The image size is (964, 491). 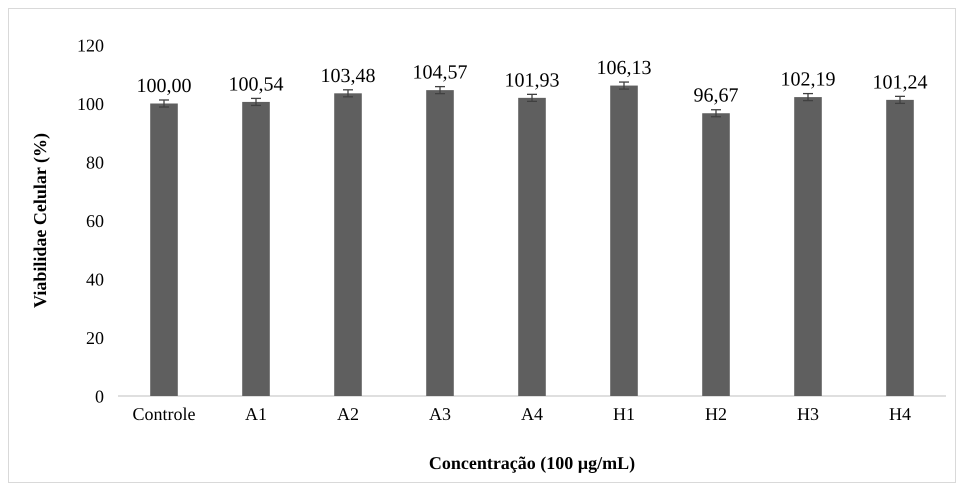 What do you see at coordinates (40, 220) in the screenshot?
I see `y-axis-title: Viabilidae Celular (%)` at bounding box center [40, 220].